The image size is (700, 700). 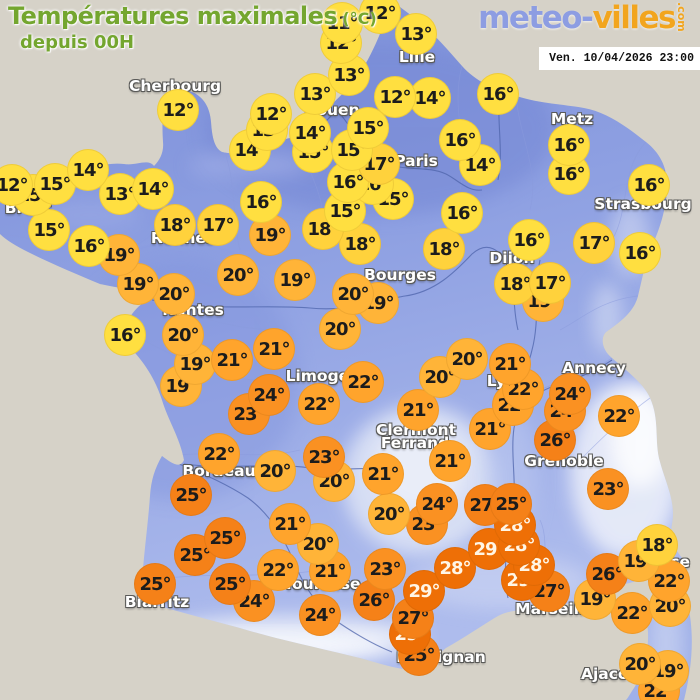 What do you see at coordinates (322, 376) in the screenshot?
I see `city-label-limoges: Limoges` at bounding box center [322, 376].